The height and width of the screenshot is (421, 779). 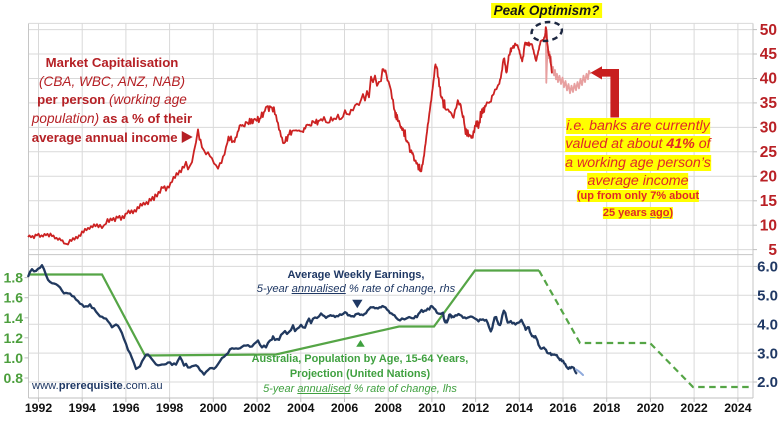 I want to click on svg-text: 2000, so click(x=214, y=408).